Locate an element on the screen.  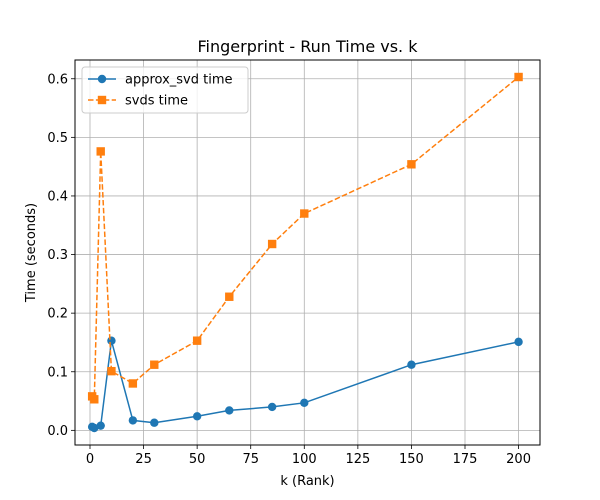
y-tick-label: 0.0 is located at coordinates (57, 431).